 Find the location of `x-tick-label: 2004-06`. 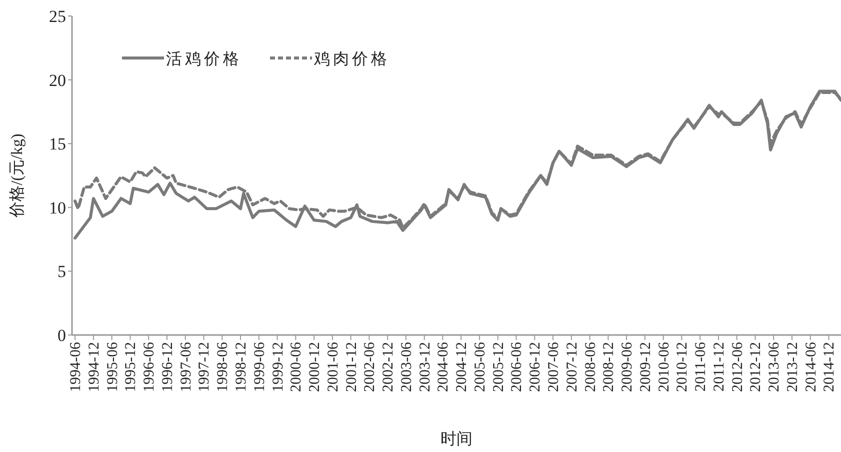

x-tick-label: 2004-06 is located at coordinates (444, 367).